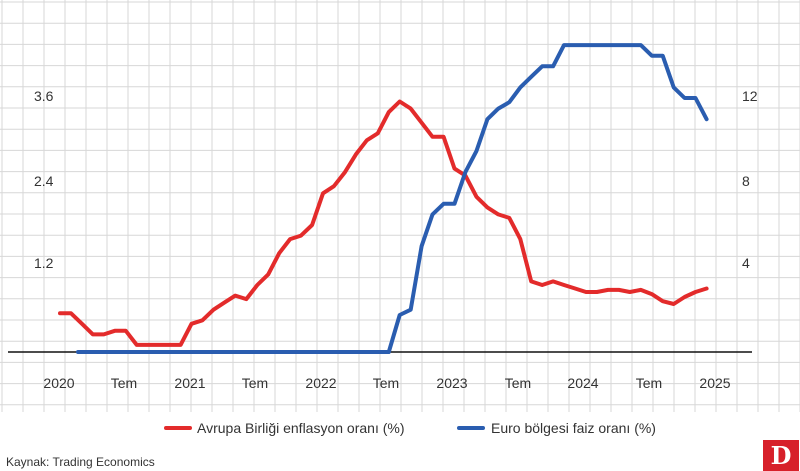  Describe the element at coordinates (189, 383) in the screenshot. I see `x-tick-label: 2021` at that location.